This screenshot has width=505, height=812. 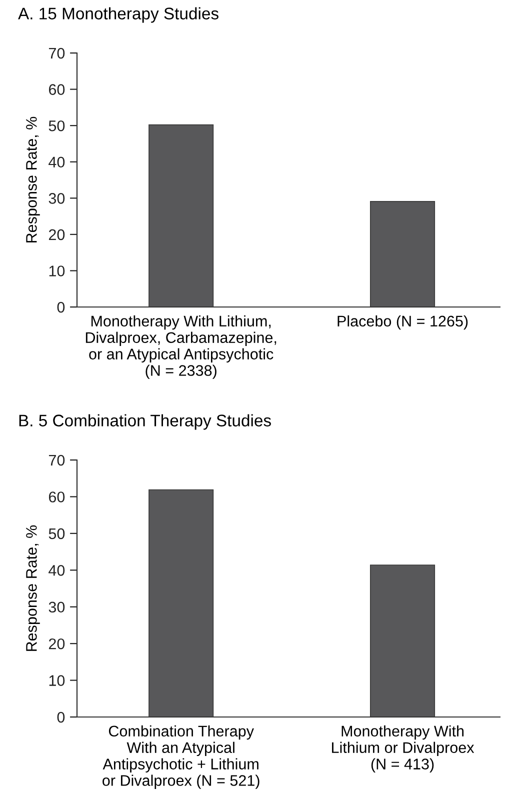 I want to click on x-tick-label: Monotherapy With Lithium, Divalproex, Carbamazepine, or an Atypical Antipsychotic (N = 2338), so click(x=181, y=347).